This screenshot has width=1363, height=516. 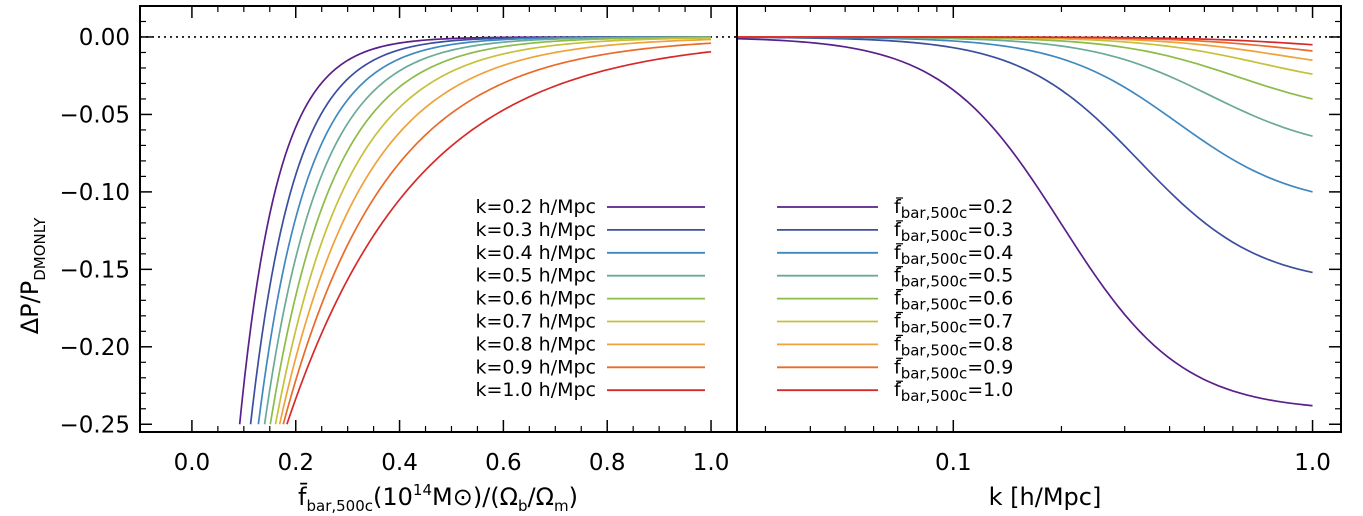 What do you see at coordinates (399, 463) in the screenshot?
I see `left-x-tick-label: 0.4` at bounding box center [399, 463].